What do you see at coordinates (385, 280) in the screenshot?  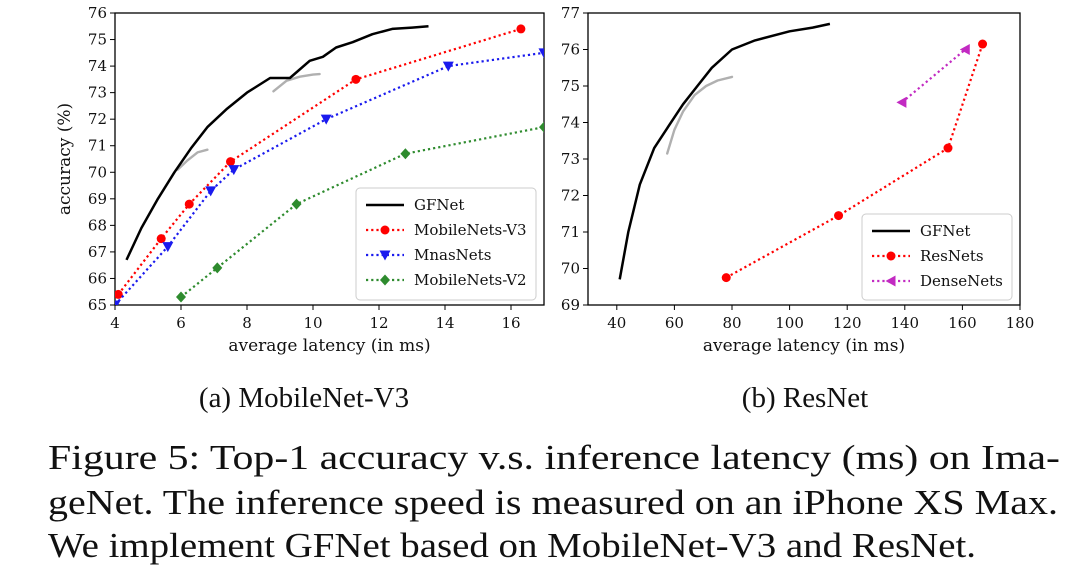 I see `legend-marker-mobilenets-v2` at bounding box center [385, 280].